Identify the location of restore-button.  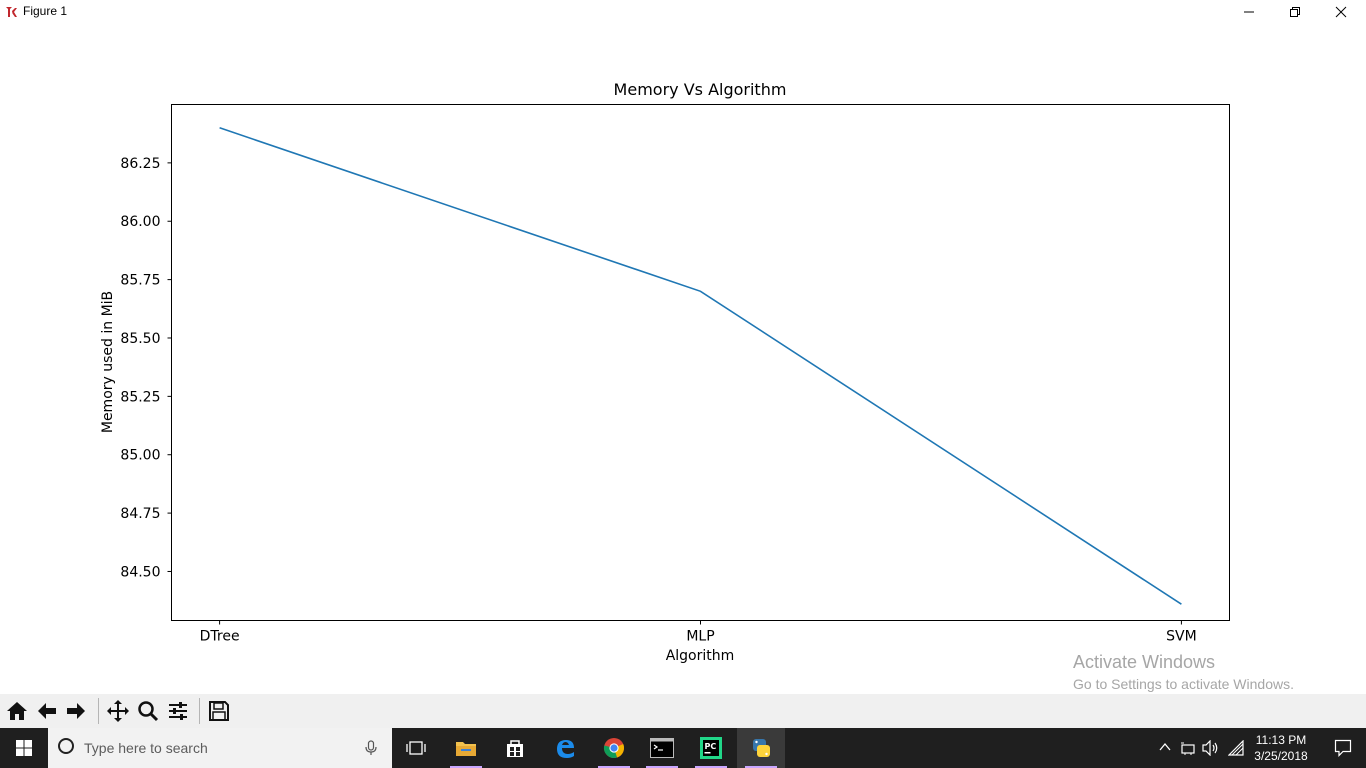
(1295, 12).